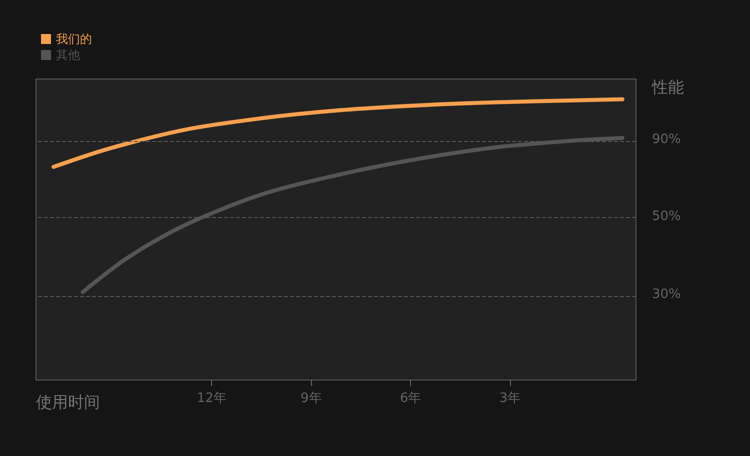  I want to click on x-axis-title: 使用时间, so click(68, 402).